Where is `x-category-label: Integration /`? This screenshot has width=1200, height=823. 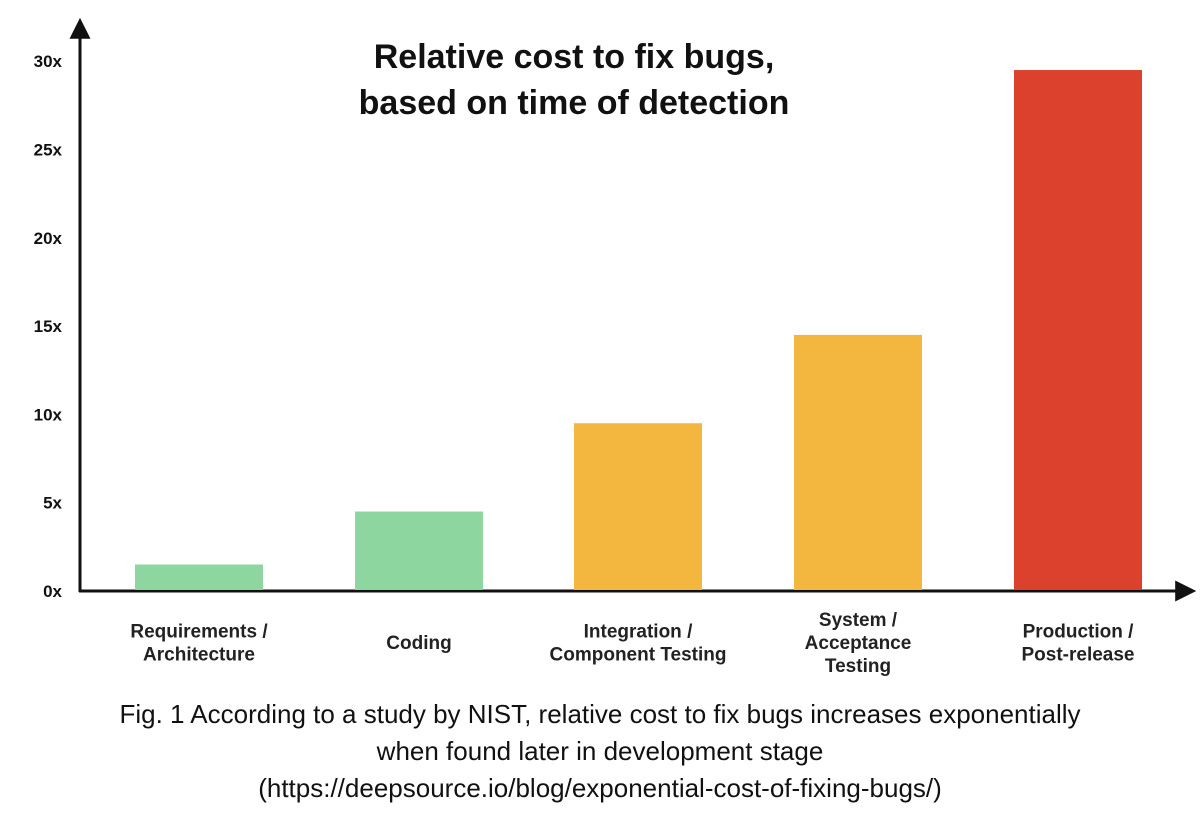
x-category-label: Integration / is located at coordinates (638, 632).